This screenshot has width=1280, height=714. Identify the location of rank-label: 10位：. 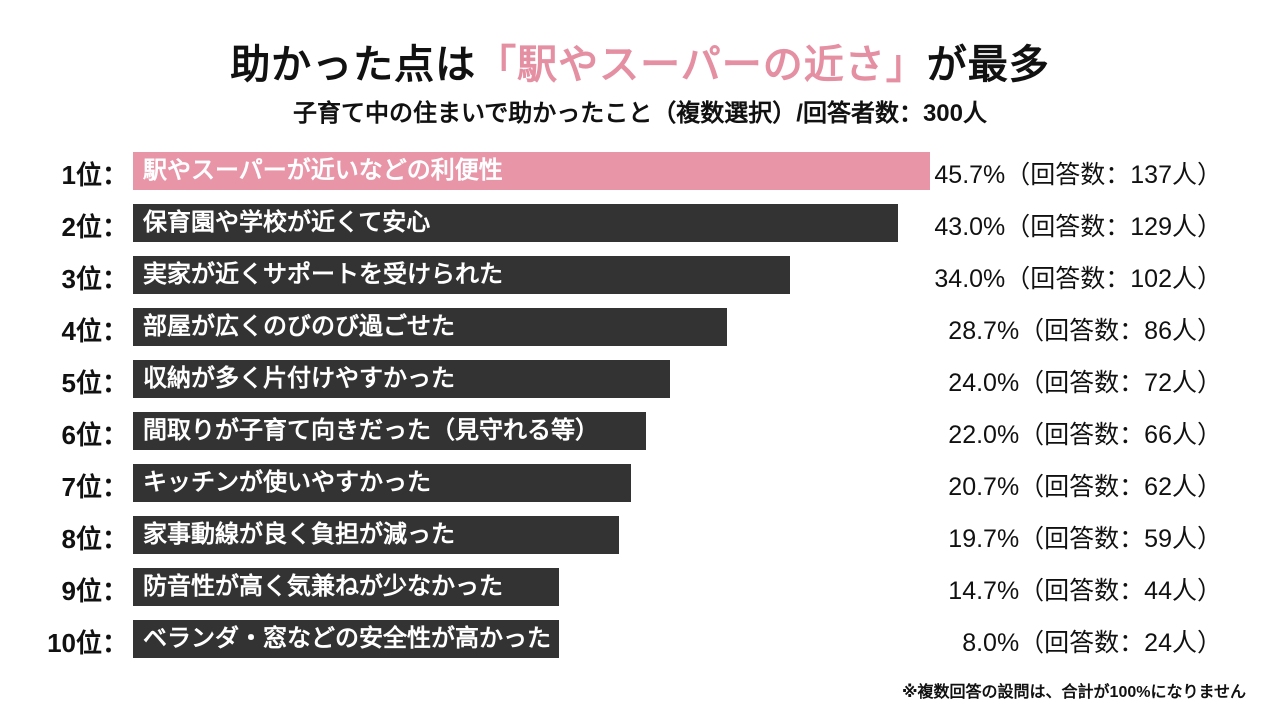
(87, 643).